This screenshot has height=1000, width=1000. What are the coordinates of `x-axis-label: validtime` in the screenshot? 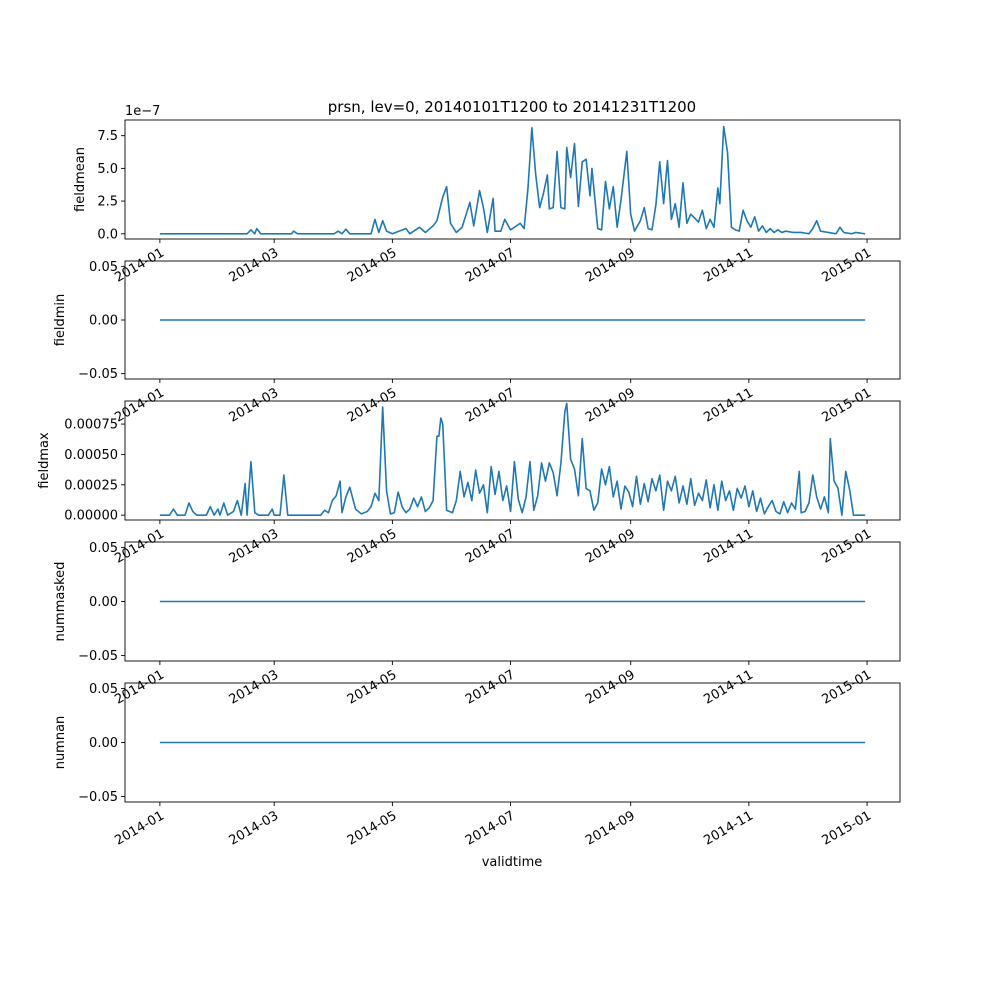 It's located at (512, 862).